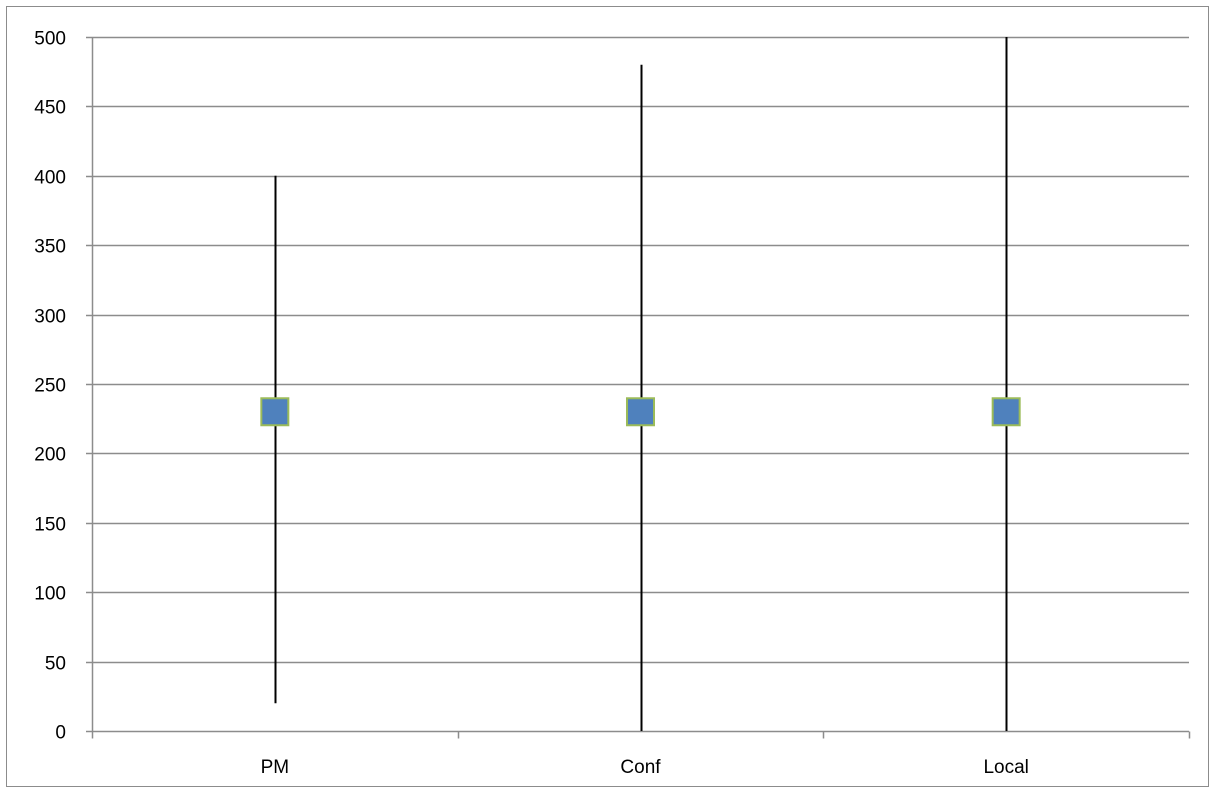 The image size is (1216, 794). What do you see at coordinates (50, 178) in the screenshot?
I see `y-tick-label: 400` at bounding box center [50, 178].